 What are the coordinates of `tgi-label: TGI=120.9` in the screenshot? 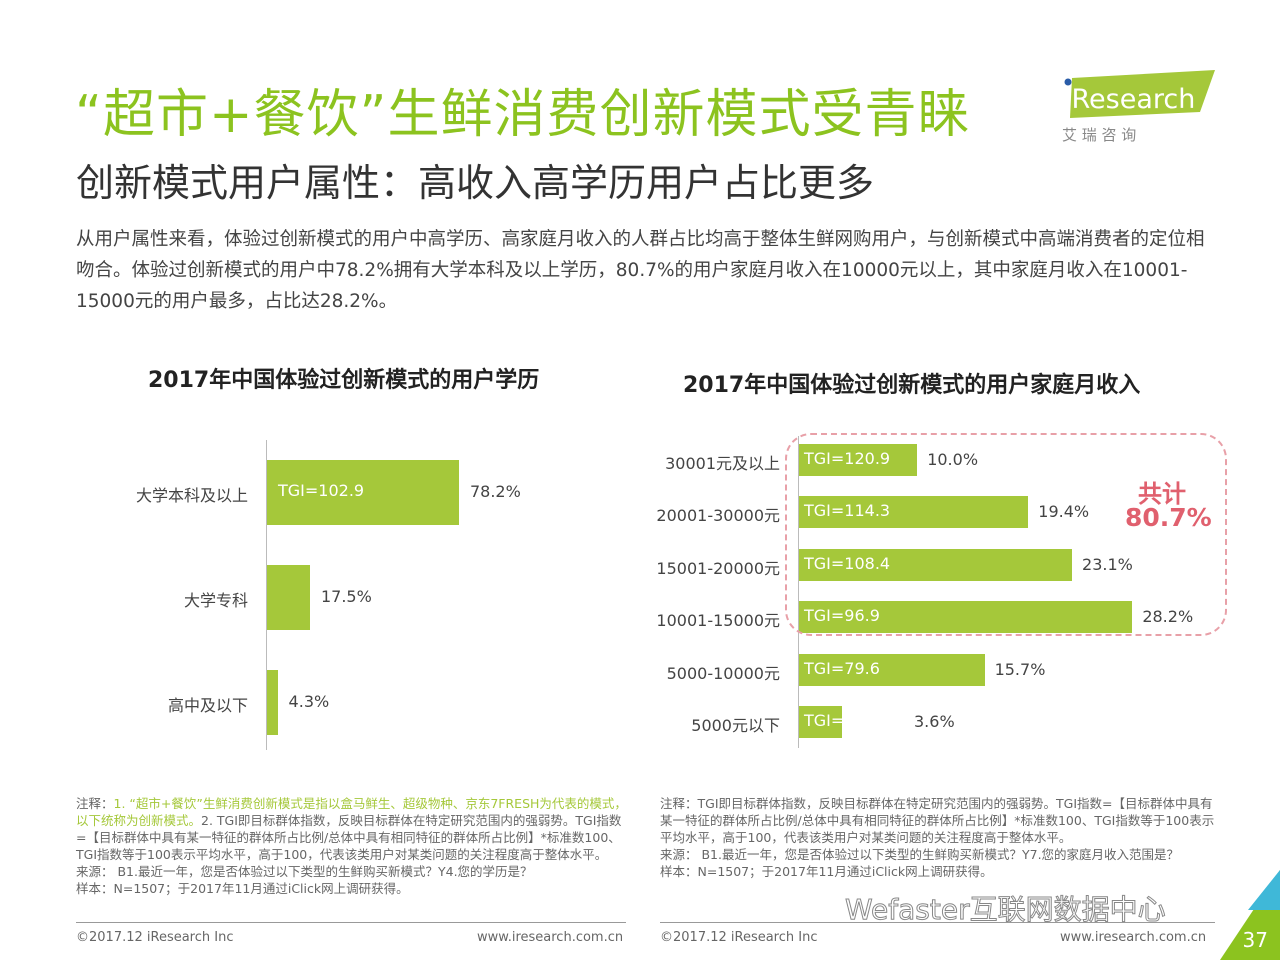 It's located at (847, 458).